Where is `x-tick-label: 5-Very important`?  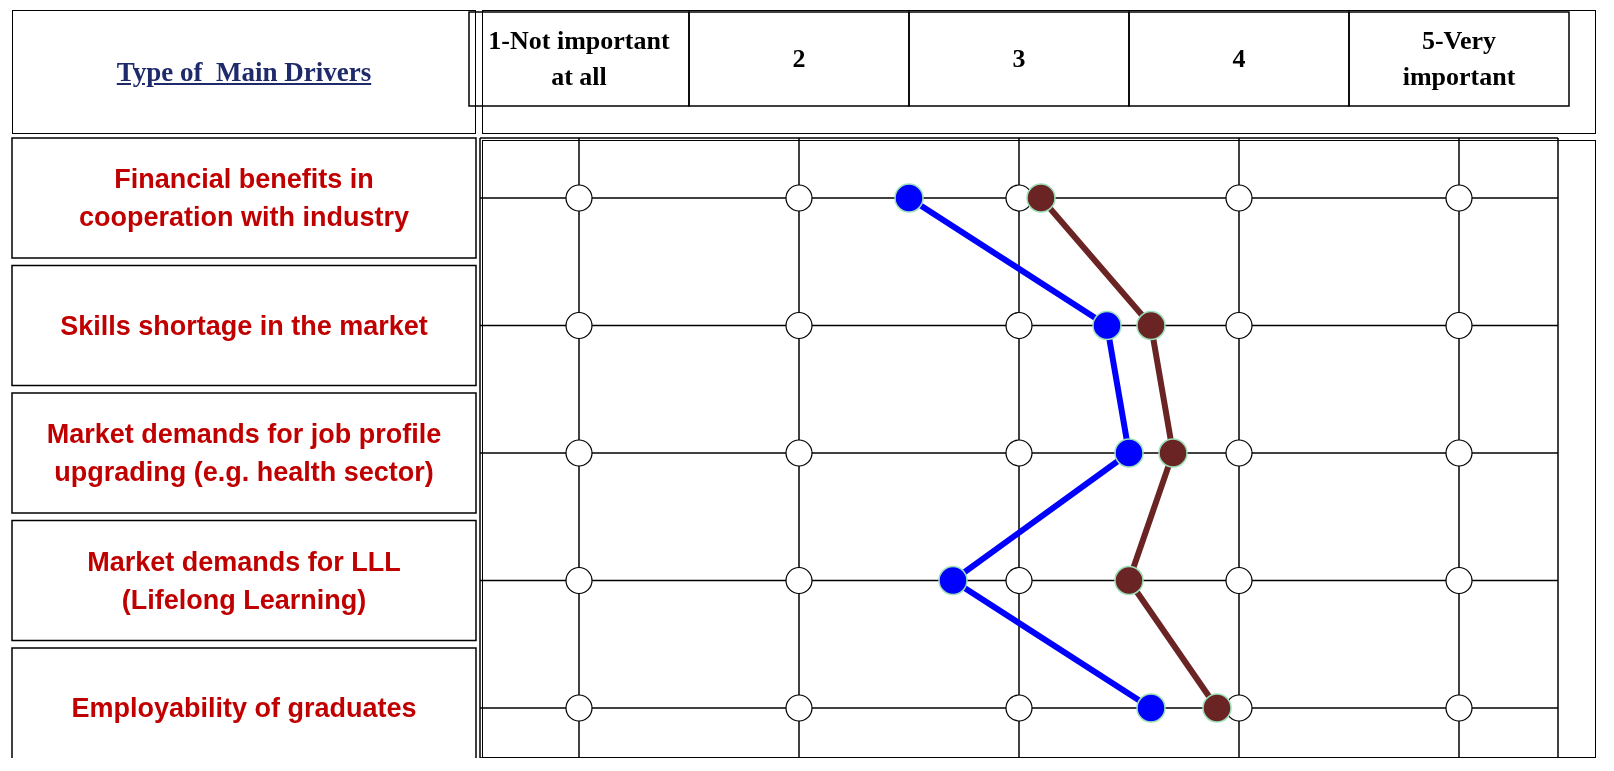
x-tick-label: 5-Very important is located at coordinates (1459, 58).